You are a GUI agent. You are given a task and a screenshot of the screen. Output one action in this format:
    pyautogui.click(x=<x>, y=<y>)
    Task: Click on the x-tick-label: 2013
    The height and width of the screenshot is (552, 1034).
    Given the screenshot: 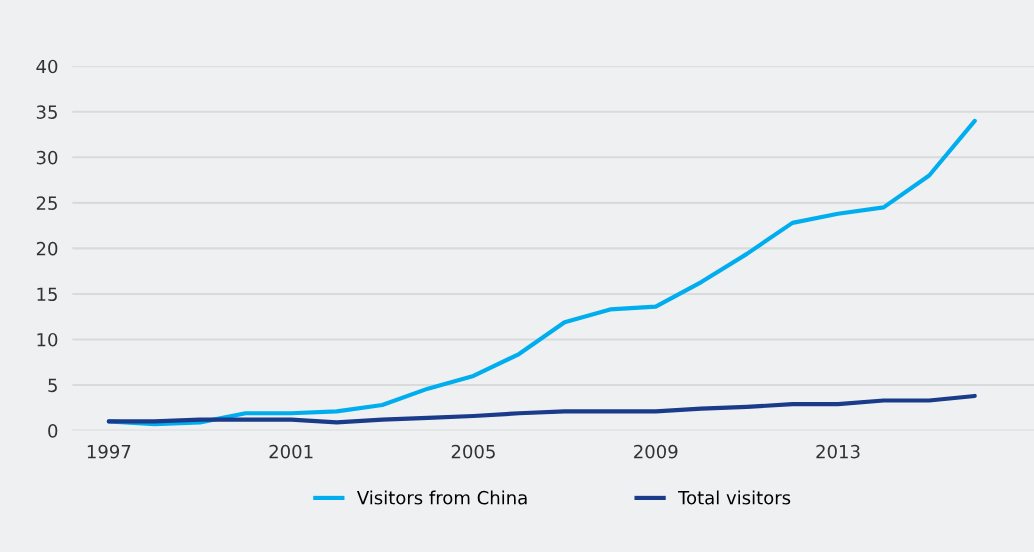 What is the action you would take?
    pyautogui.click(x=838, y=451)
    